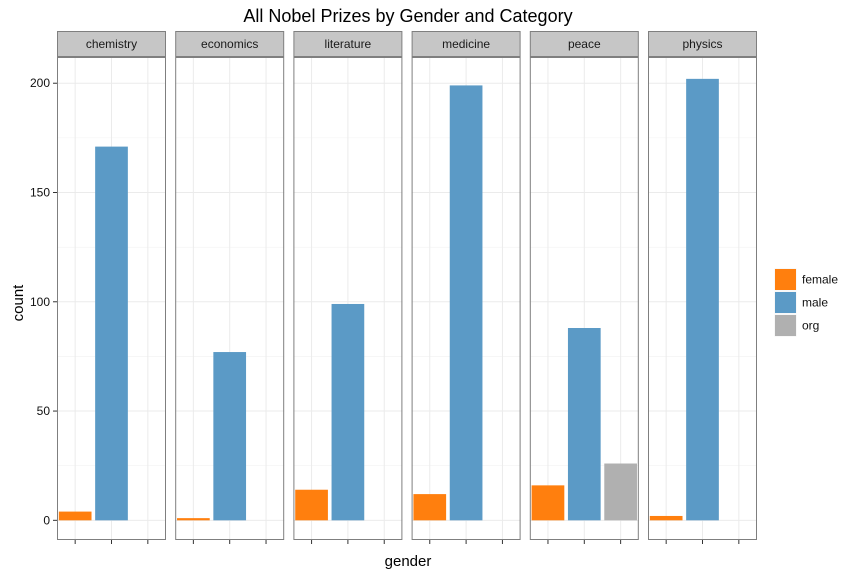  I want to click on legend-label-female: female, so click(820, 280).